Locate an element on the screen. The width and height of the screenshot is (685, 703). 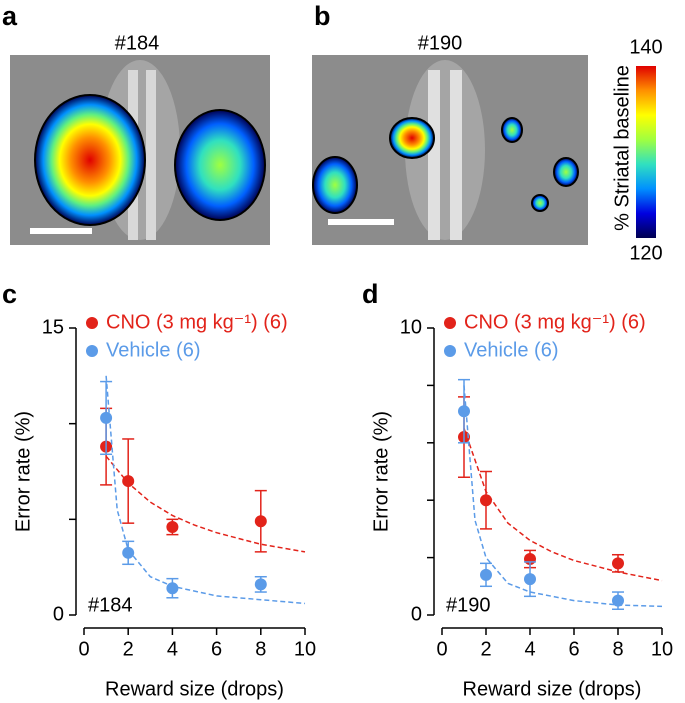
mri-image-b is located at coordinates (450, 150).